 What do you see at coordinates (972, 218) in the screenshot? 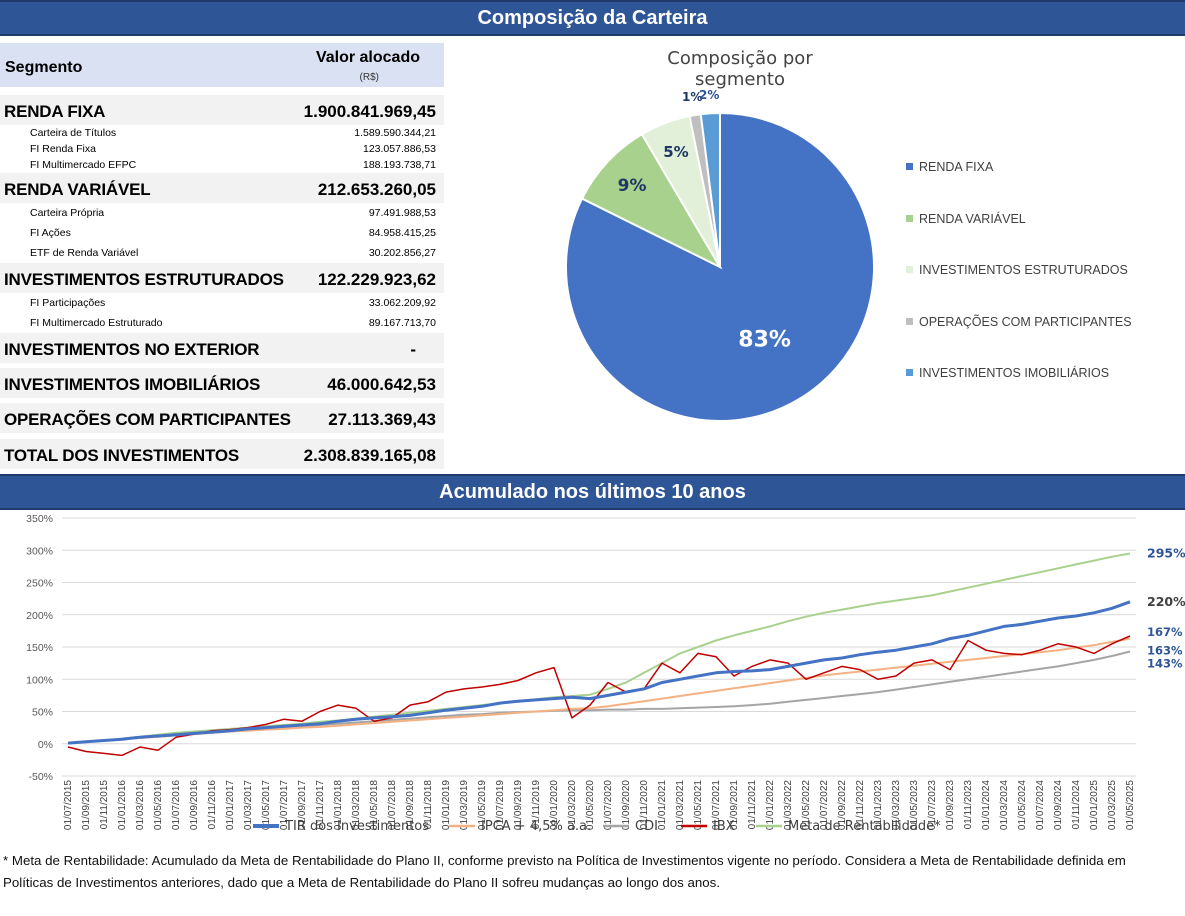
I see `legend-label: RENDA VARIÁVEL` at bounding box center [972, 218].